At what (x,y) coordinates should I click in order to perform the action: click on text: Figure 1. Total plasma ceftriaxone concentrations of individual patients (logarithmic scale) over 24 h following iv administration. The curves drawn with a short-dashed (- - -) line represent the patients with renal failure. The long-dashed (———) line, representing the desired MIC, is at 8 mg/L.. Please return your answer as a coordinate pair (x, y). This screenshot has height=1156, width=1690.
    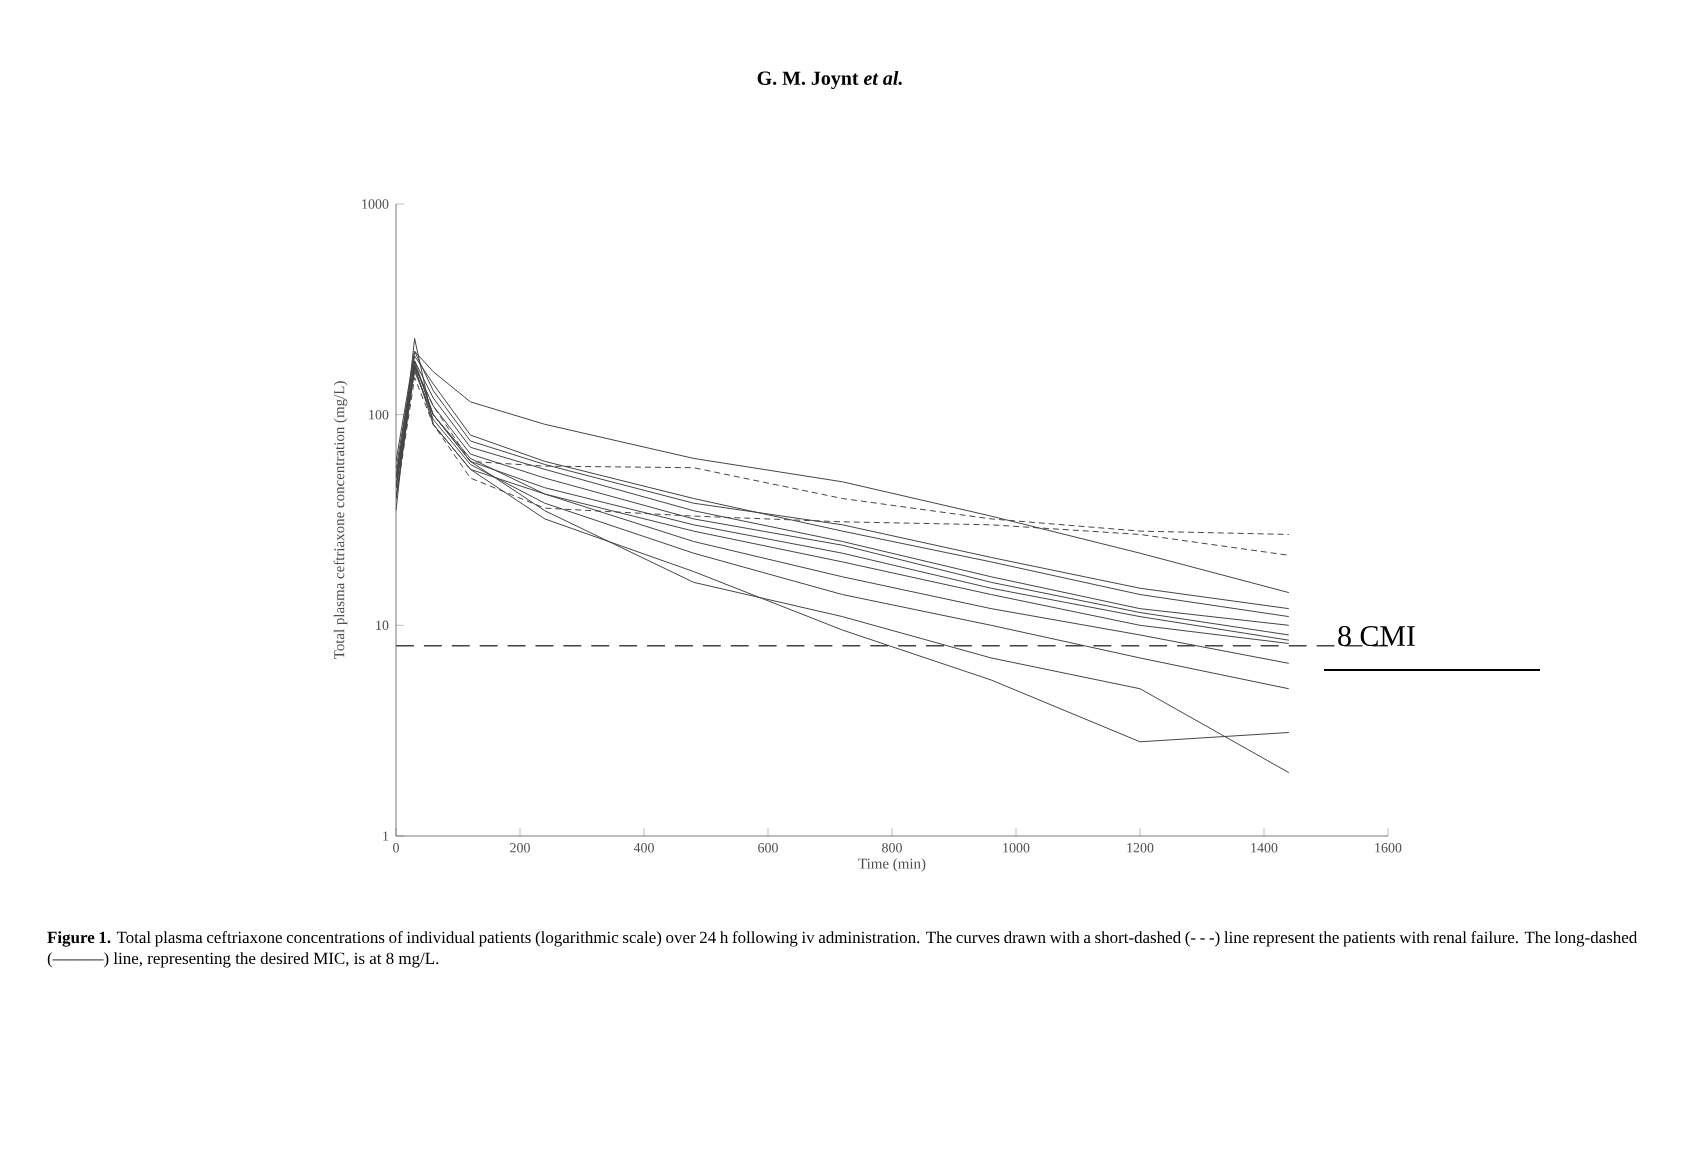
    Looking at the image, I should click on (842, 949).